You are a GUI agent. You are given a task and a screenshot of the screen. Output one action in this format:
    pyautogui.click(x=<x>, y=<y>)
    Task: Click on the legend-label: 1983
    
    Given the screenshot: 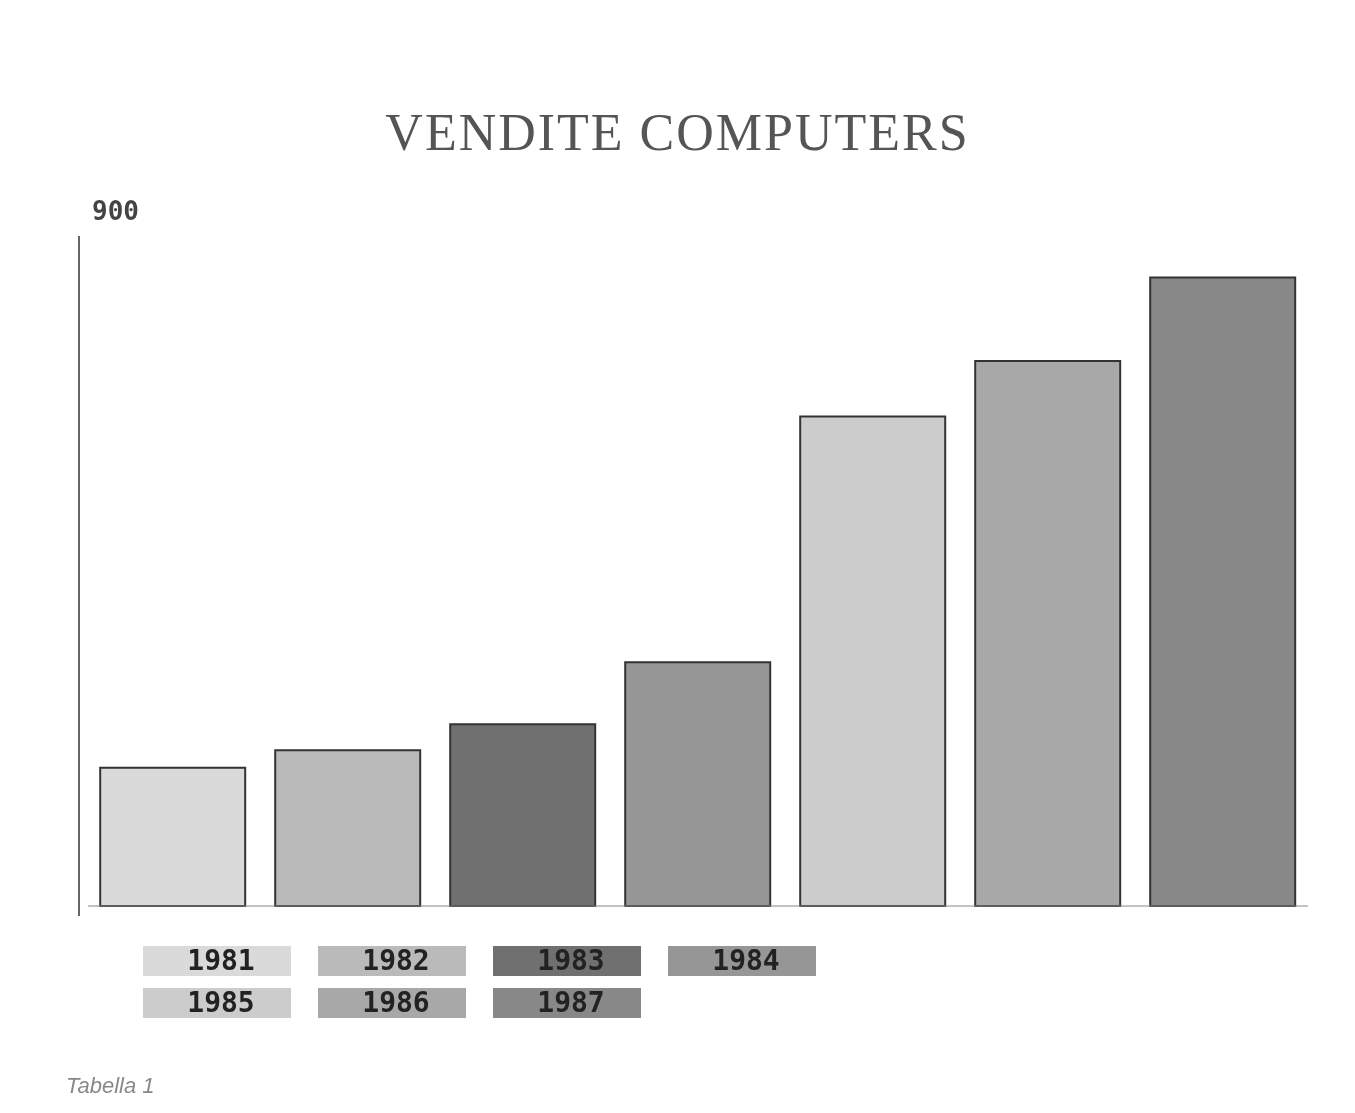 What is the action you would take?
    pyautogui.click(x=571, y=960)
    